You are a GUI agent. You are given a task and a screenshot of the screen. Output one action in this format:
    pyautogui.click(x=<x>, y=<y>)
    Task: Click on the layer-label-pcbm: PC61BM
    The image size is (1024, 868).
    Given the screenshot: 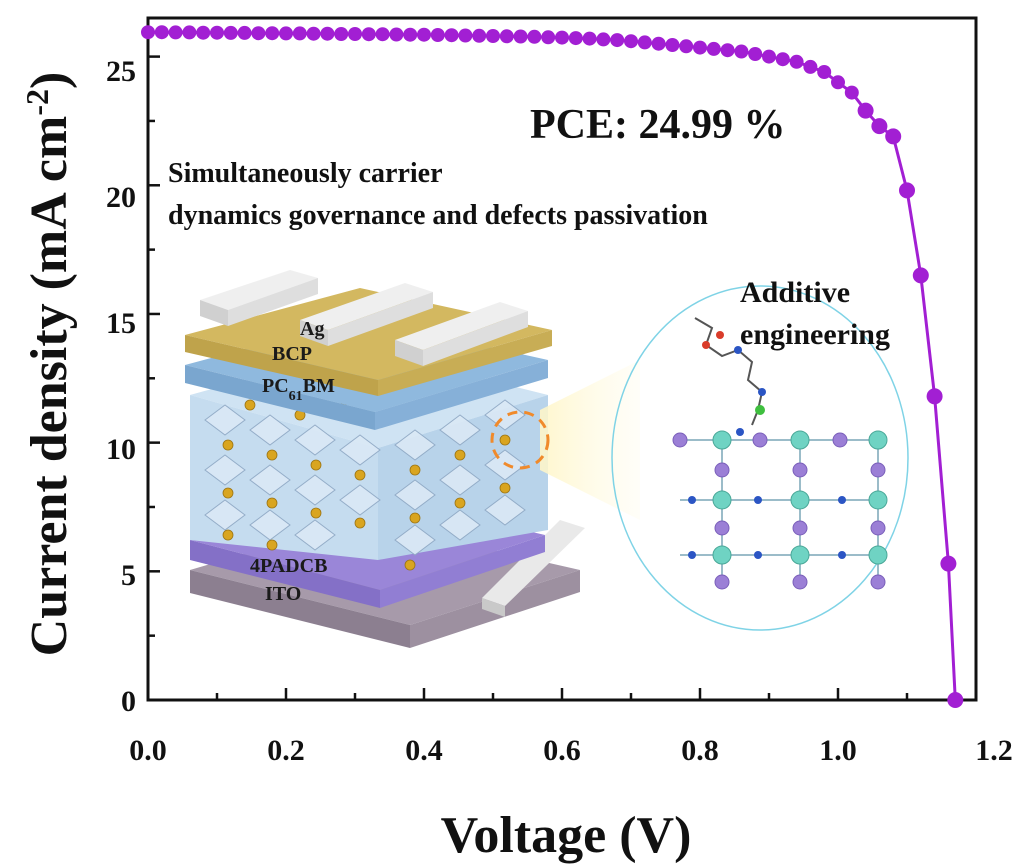 What is the action you would take?
    pyautogui.click(x=298, y=389)
    